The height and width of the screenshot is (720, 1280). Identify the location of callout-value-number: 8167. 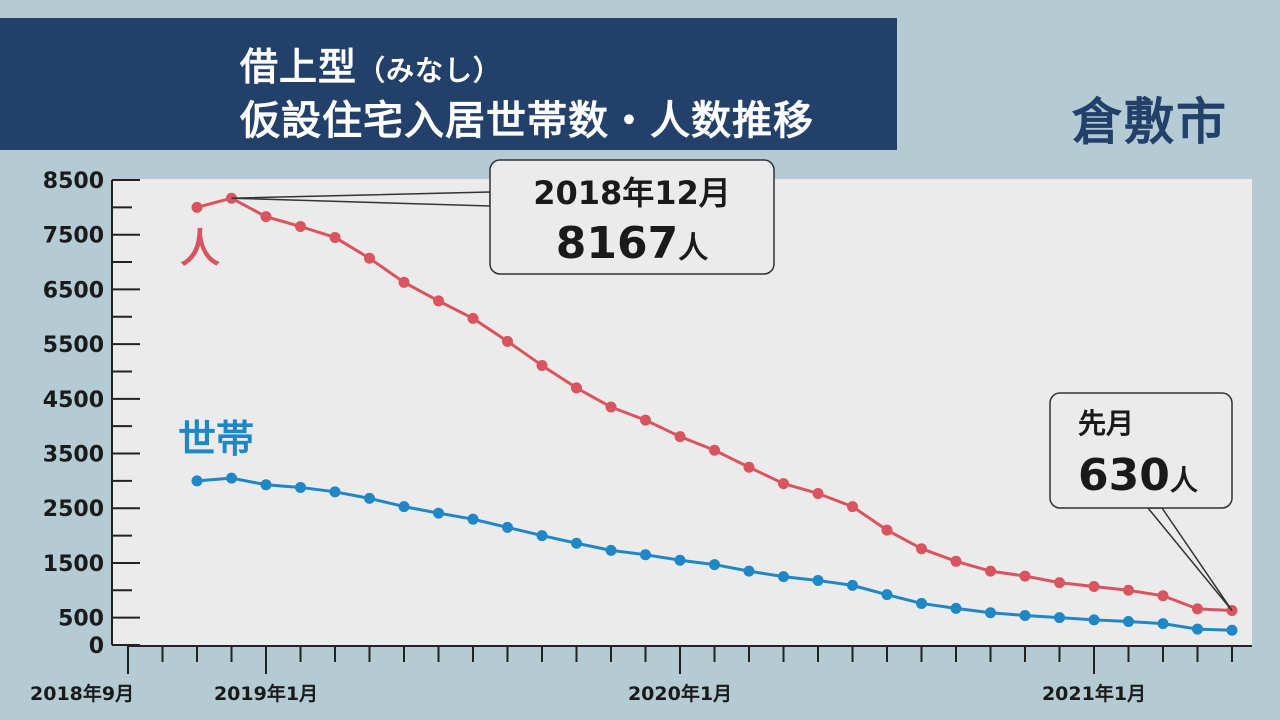
(617, 243).